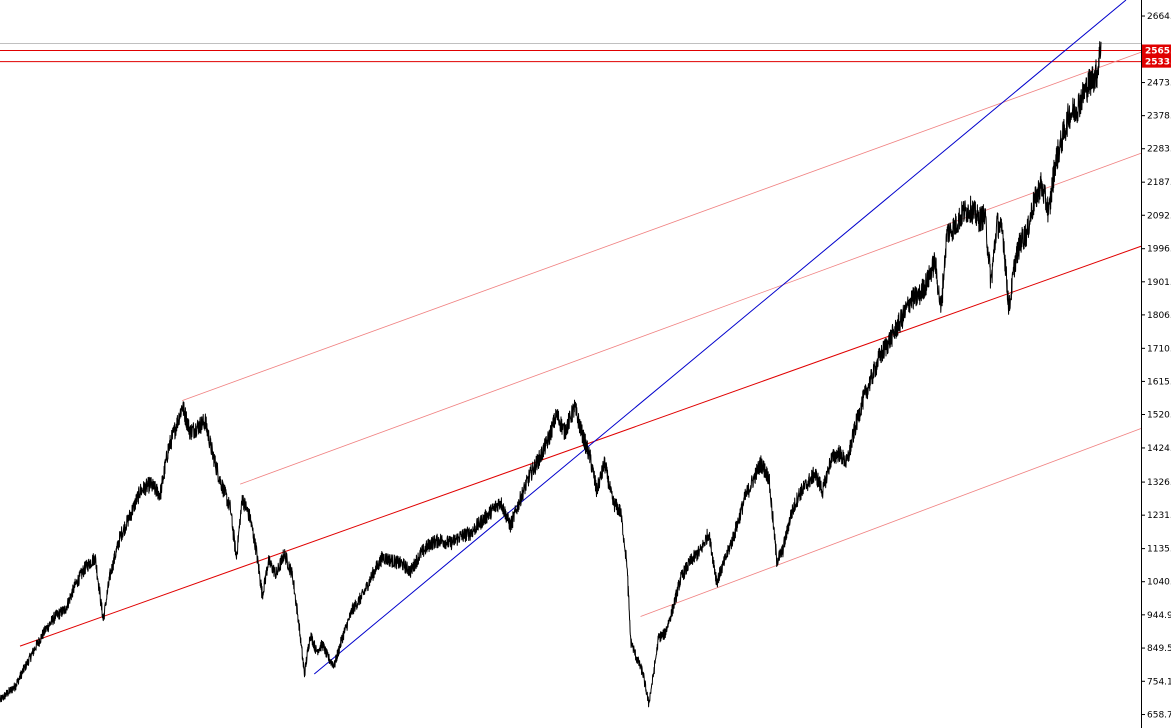 The image size is (1171, 728). I want to click on y-tick-label: 658.7, so click(1159, 716).